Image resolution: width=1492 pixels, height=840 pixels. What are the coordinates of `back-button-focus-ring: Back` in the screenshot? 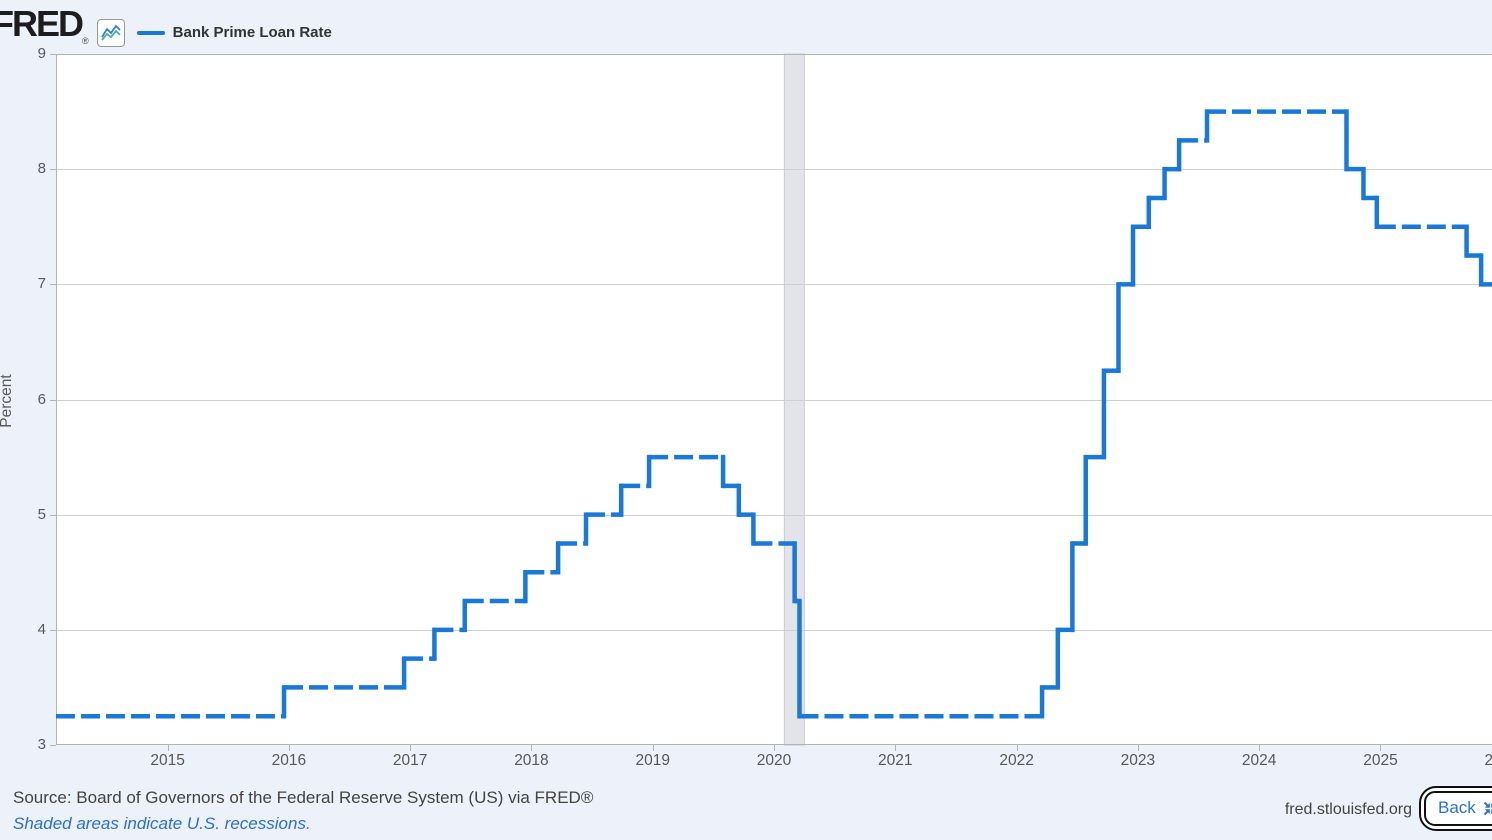 It's located at (1455, 808).